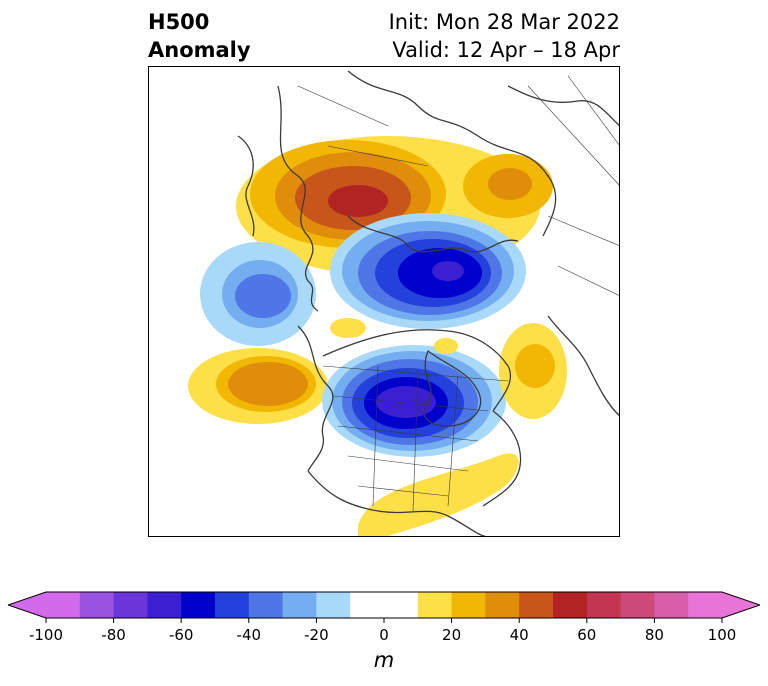 This screenshot has width=768, height=686. I want to click on title-kind: Anomaly, so click(199, 50).